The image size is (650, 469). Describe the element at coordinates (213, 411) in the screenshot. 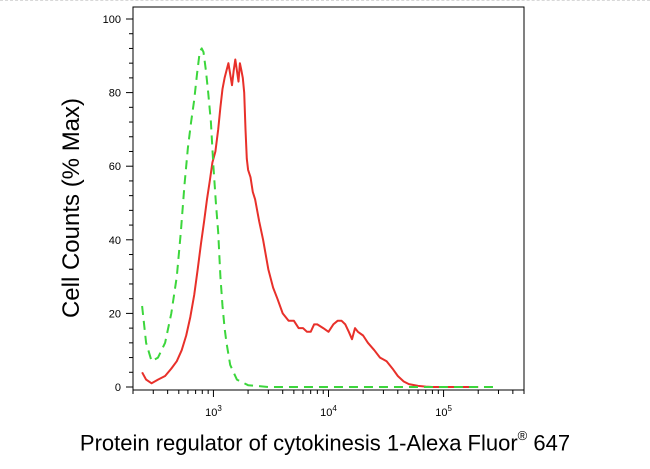

I see `x-tick-label: 10³` at that location.